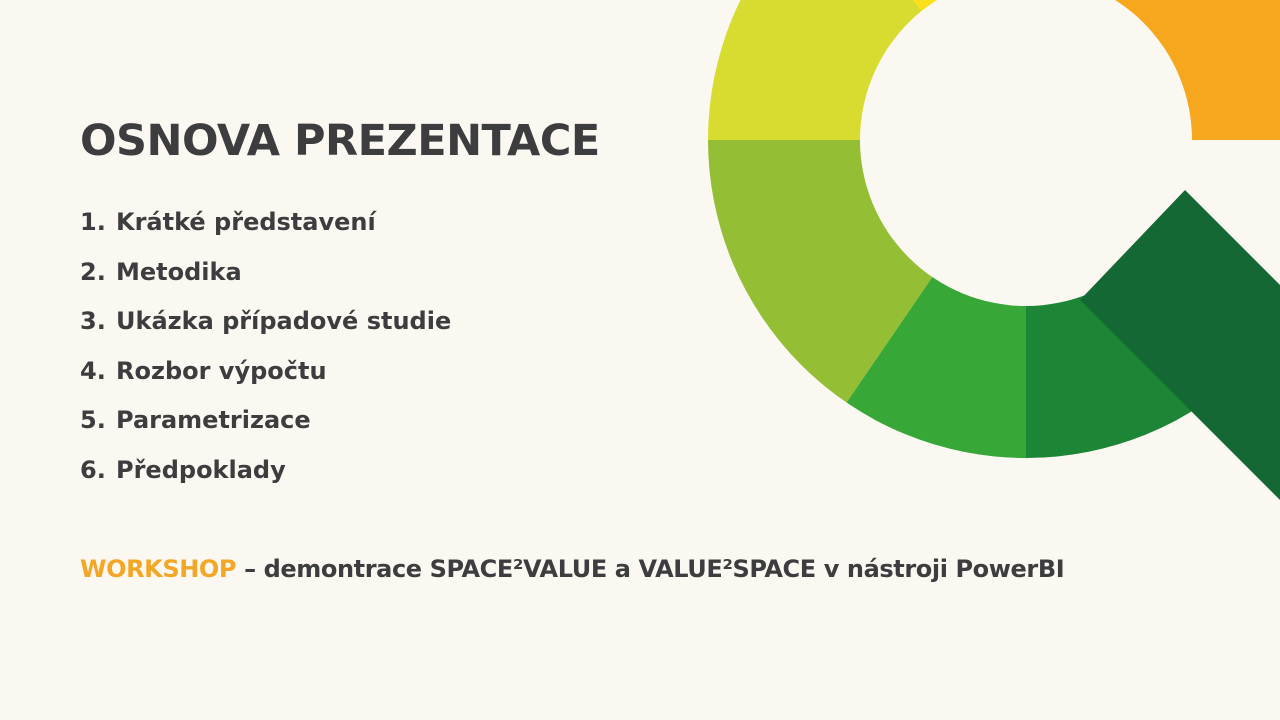 The height and width of the screenshot is (720, 1280). Describe the element at coordinates (179, 271) in the screenshot. I see `agenda-item-label: Metodika` at that location.